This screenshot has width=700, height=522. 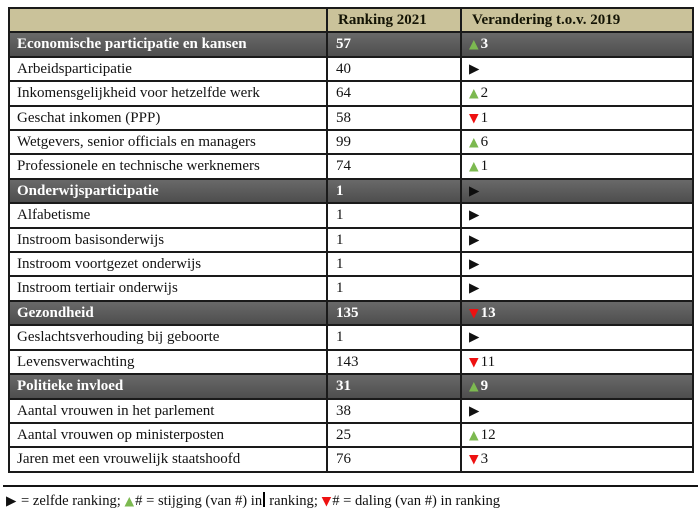 I want to click on change-value: 11, so click(x=488, y=361).